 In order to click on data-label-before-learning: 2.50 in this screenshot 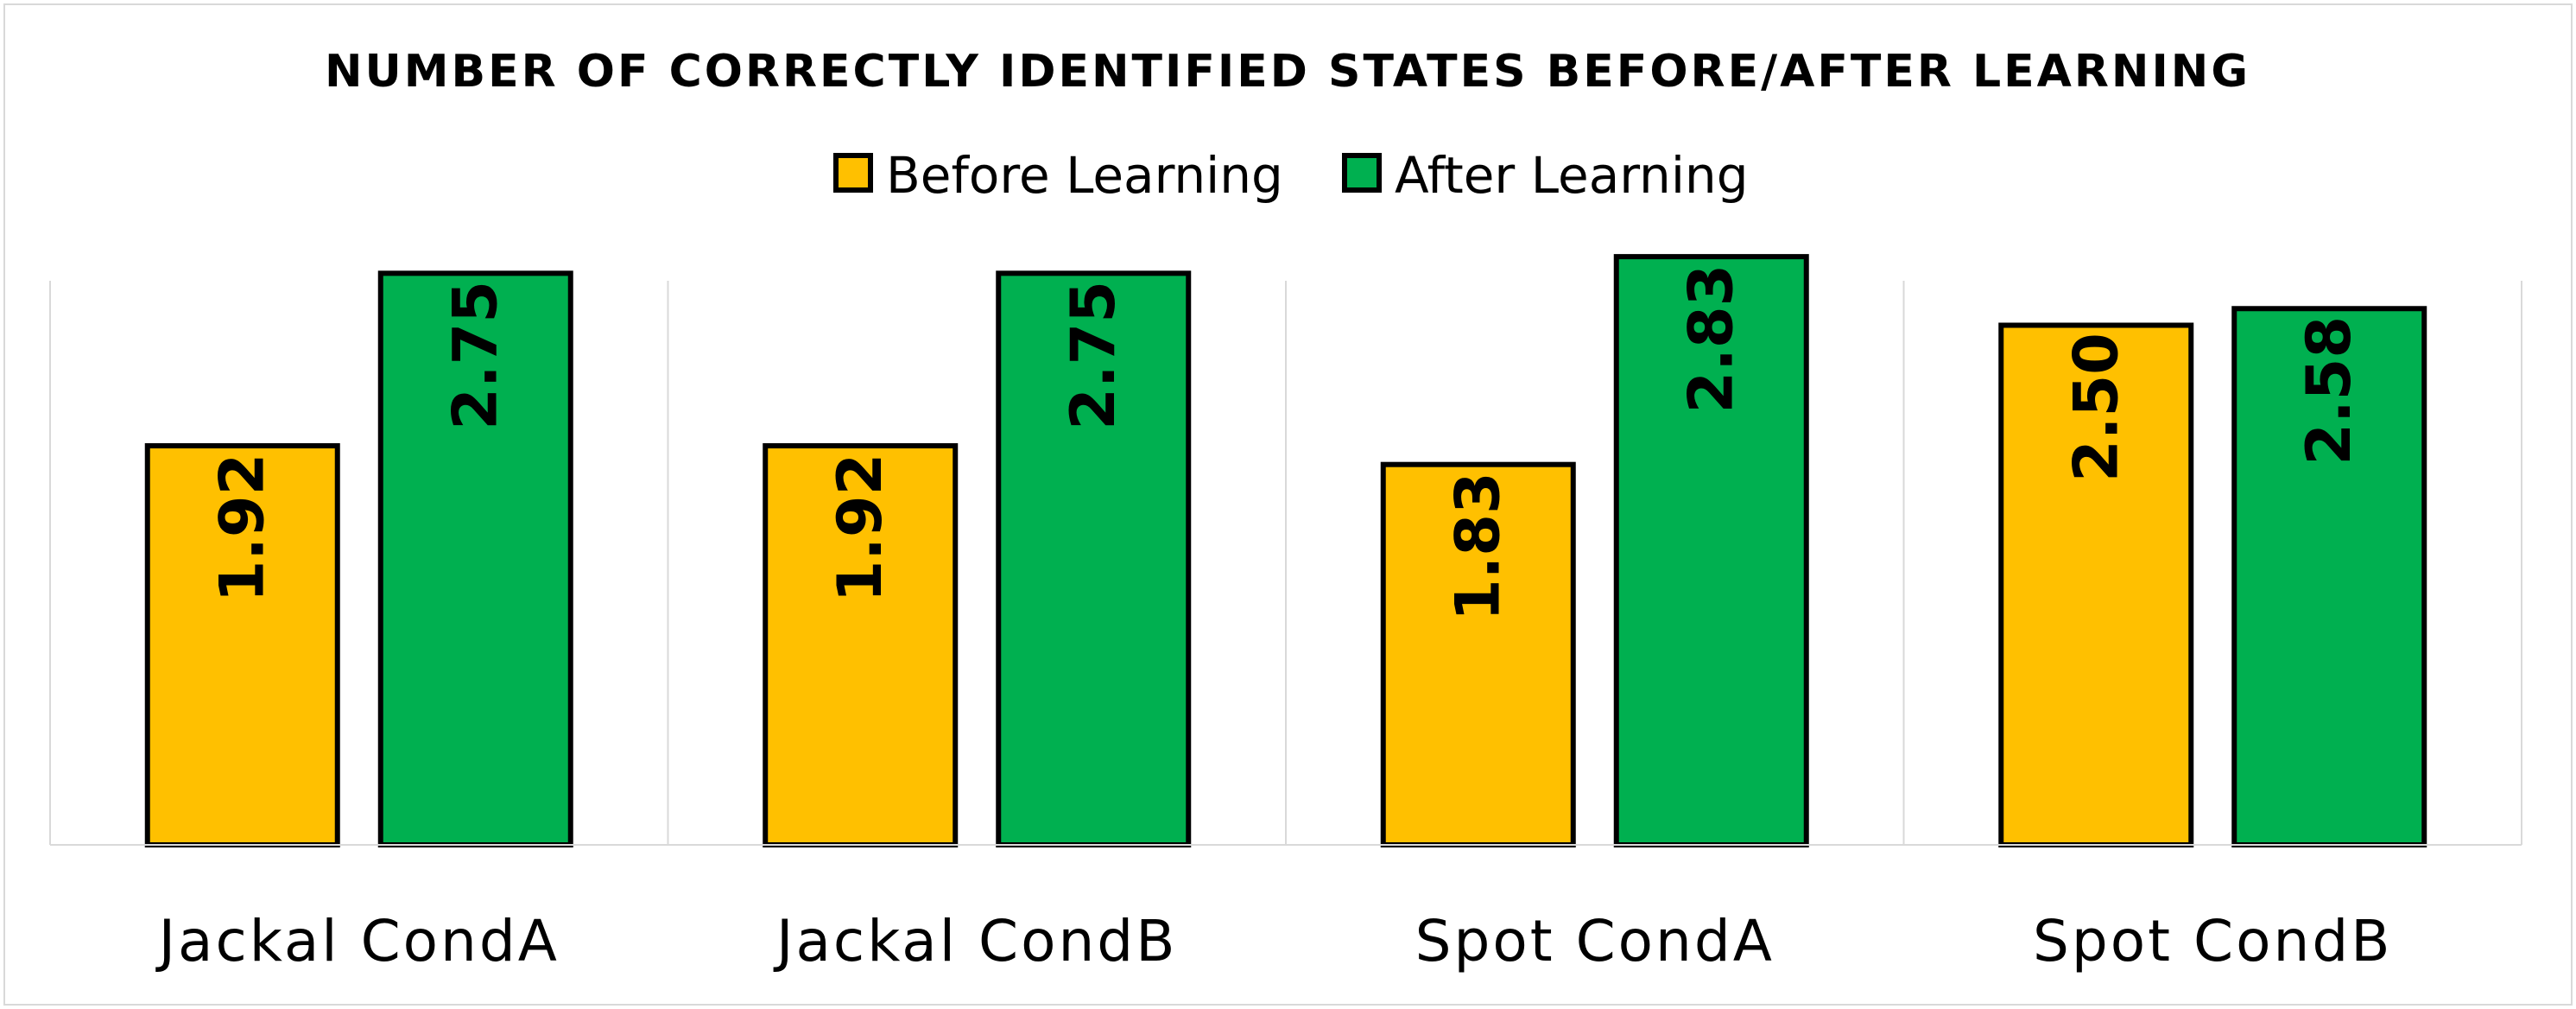, I will do `click(2095, 407)`.